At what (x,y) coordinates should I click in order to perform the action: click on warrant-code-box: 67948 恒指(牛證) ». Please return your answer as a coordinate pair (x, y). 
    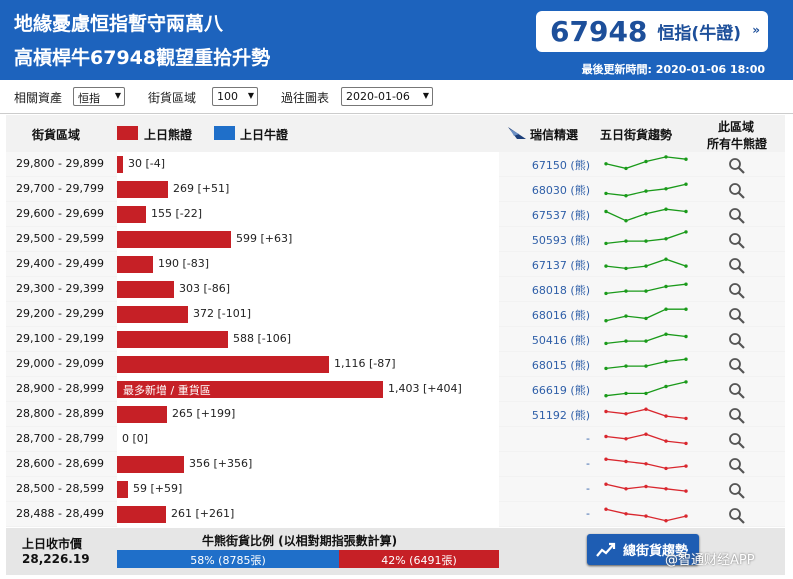
    Looking at the image, I should click on (652, 31).